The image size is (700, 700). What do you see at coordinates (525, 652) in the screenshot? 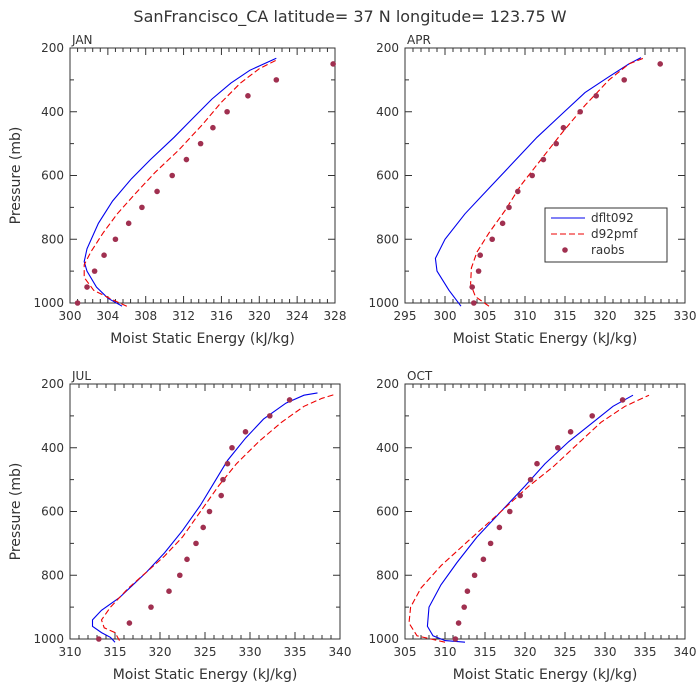
I see `x-tick-label: 320` at bounding box center [525, 652].